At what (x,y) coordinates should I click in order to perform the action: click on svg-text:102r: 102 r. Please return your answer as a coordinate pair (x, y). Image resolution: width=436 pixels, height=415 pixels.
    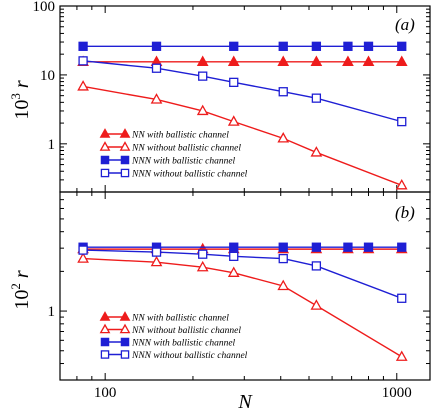
    Looking at the image, I should click on (20, 290).